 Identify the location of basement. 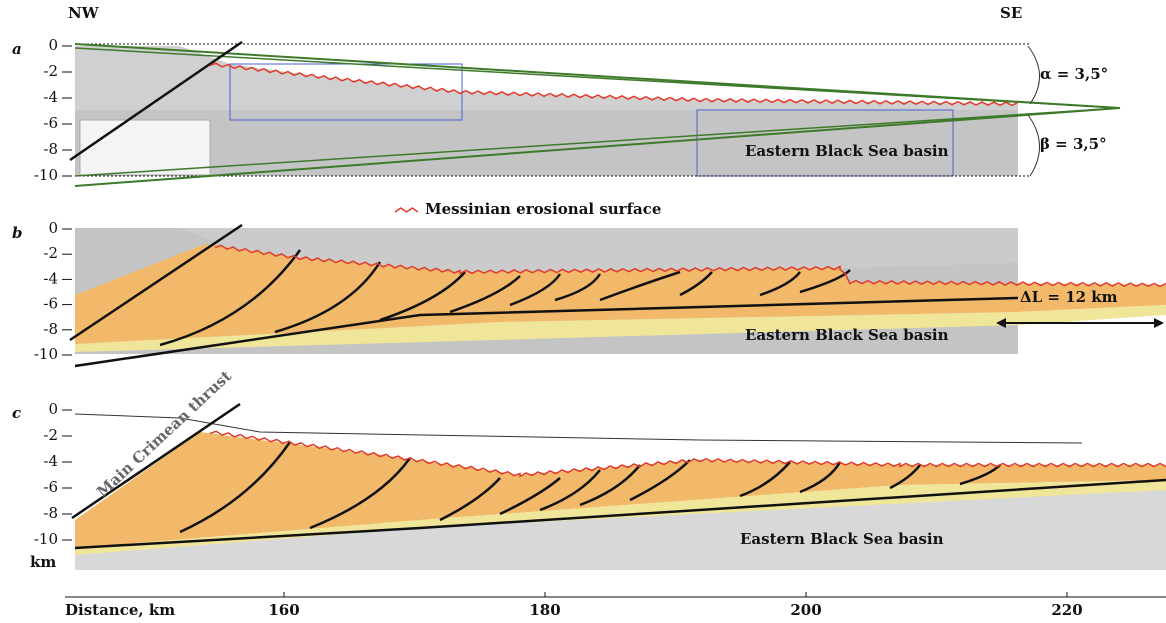
(620, 530).